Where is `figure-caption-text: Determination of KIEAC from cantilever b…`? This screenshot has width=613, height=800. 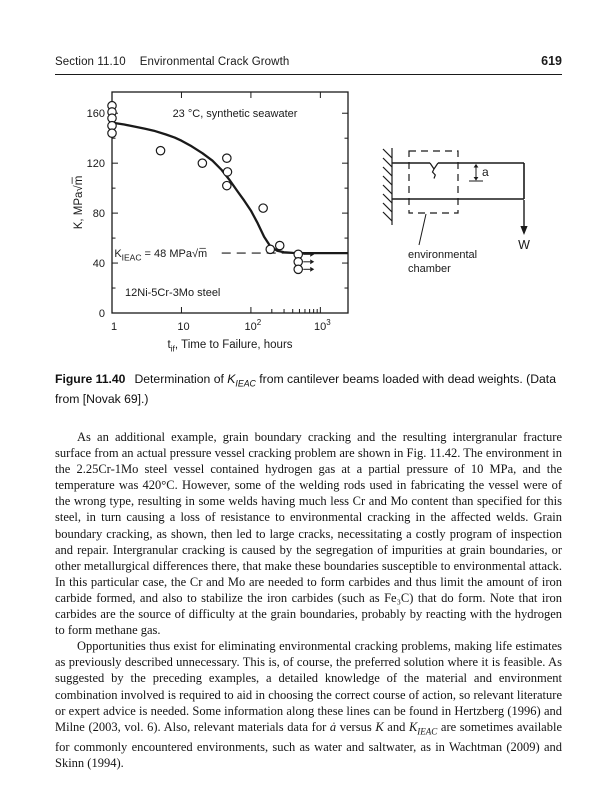 figure-caption-text: Determination of KIEAC from cantilever b… is located at coordinates (305, 389).